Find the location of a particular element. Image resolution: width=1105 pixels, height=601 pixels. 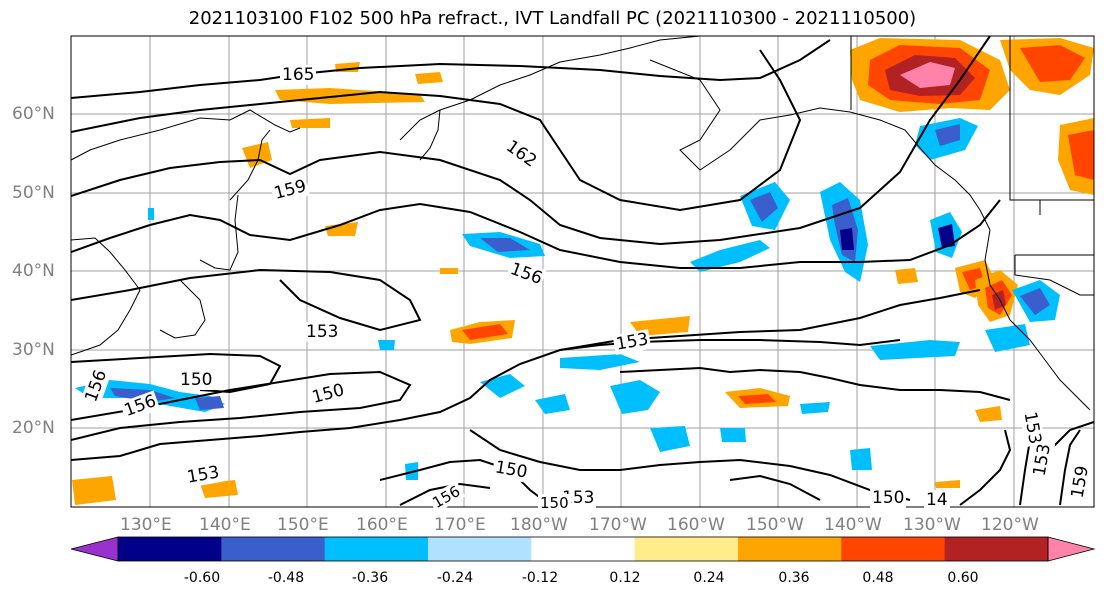

colorbar-tick-label: 0.48 is located at coordinates (878, 578).